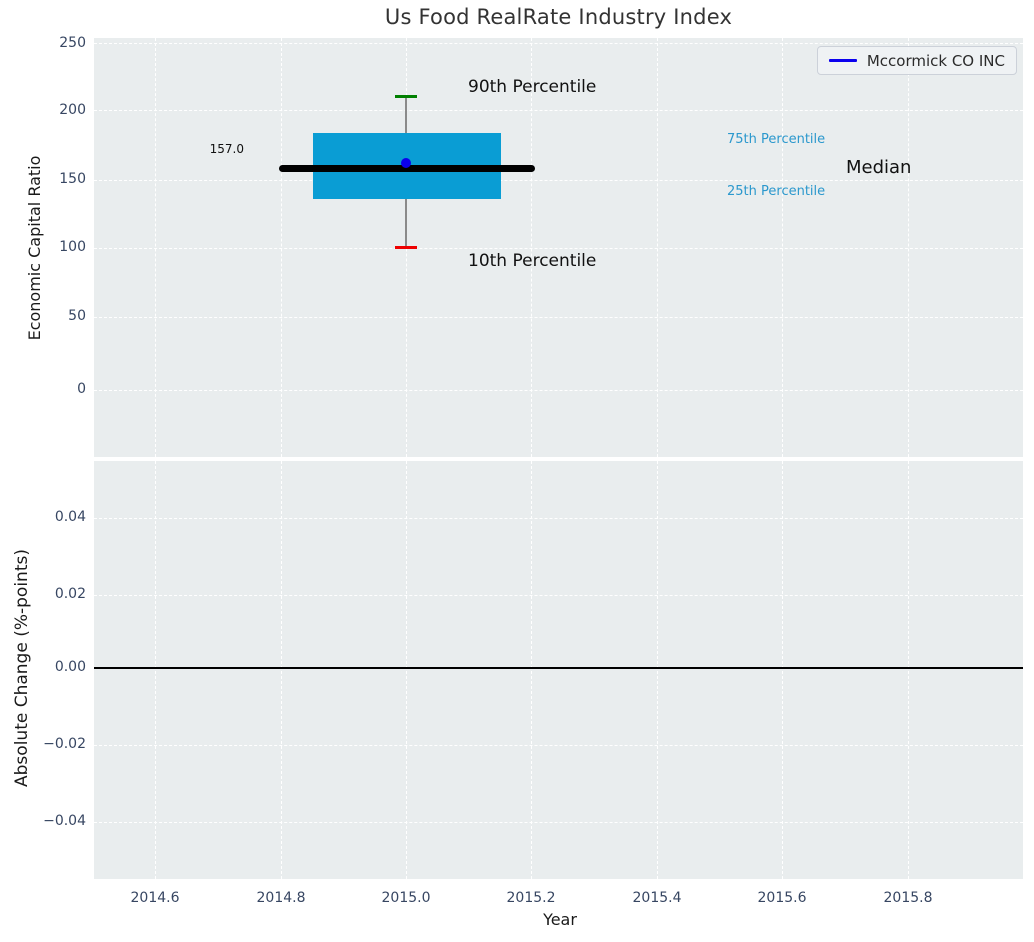 The image size is (1034, 942). I want to click on y-tick: 150, so click(72, 179).